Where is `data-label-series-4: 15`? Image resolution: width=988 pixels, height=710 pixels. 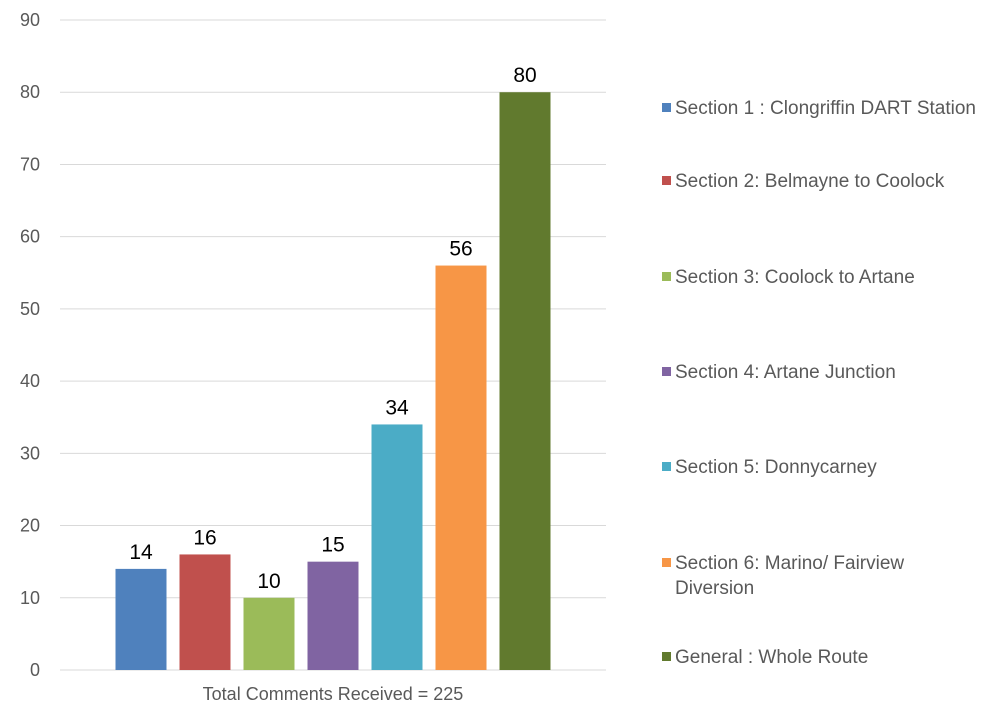 data-label-series-4: 15 is located at coordinates (332, 545).